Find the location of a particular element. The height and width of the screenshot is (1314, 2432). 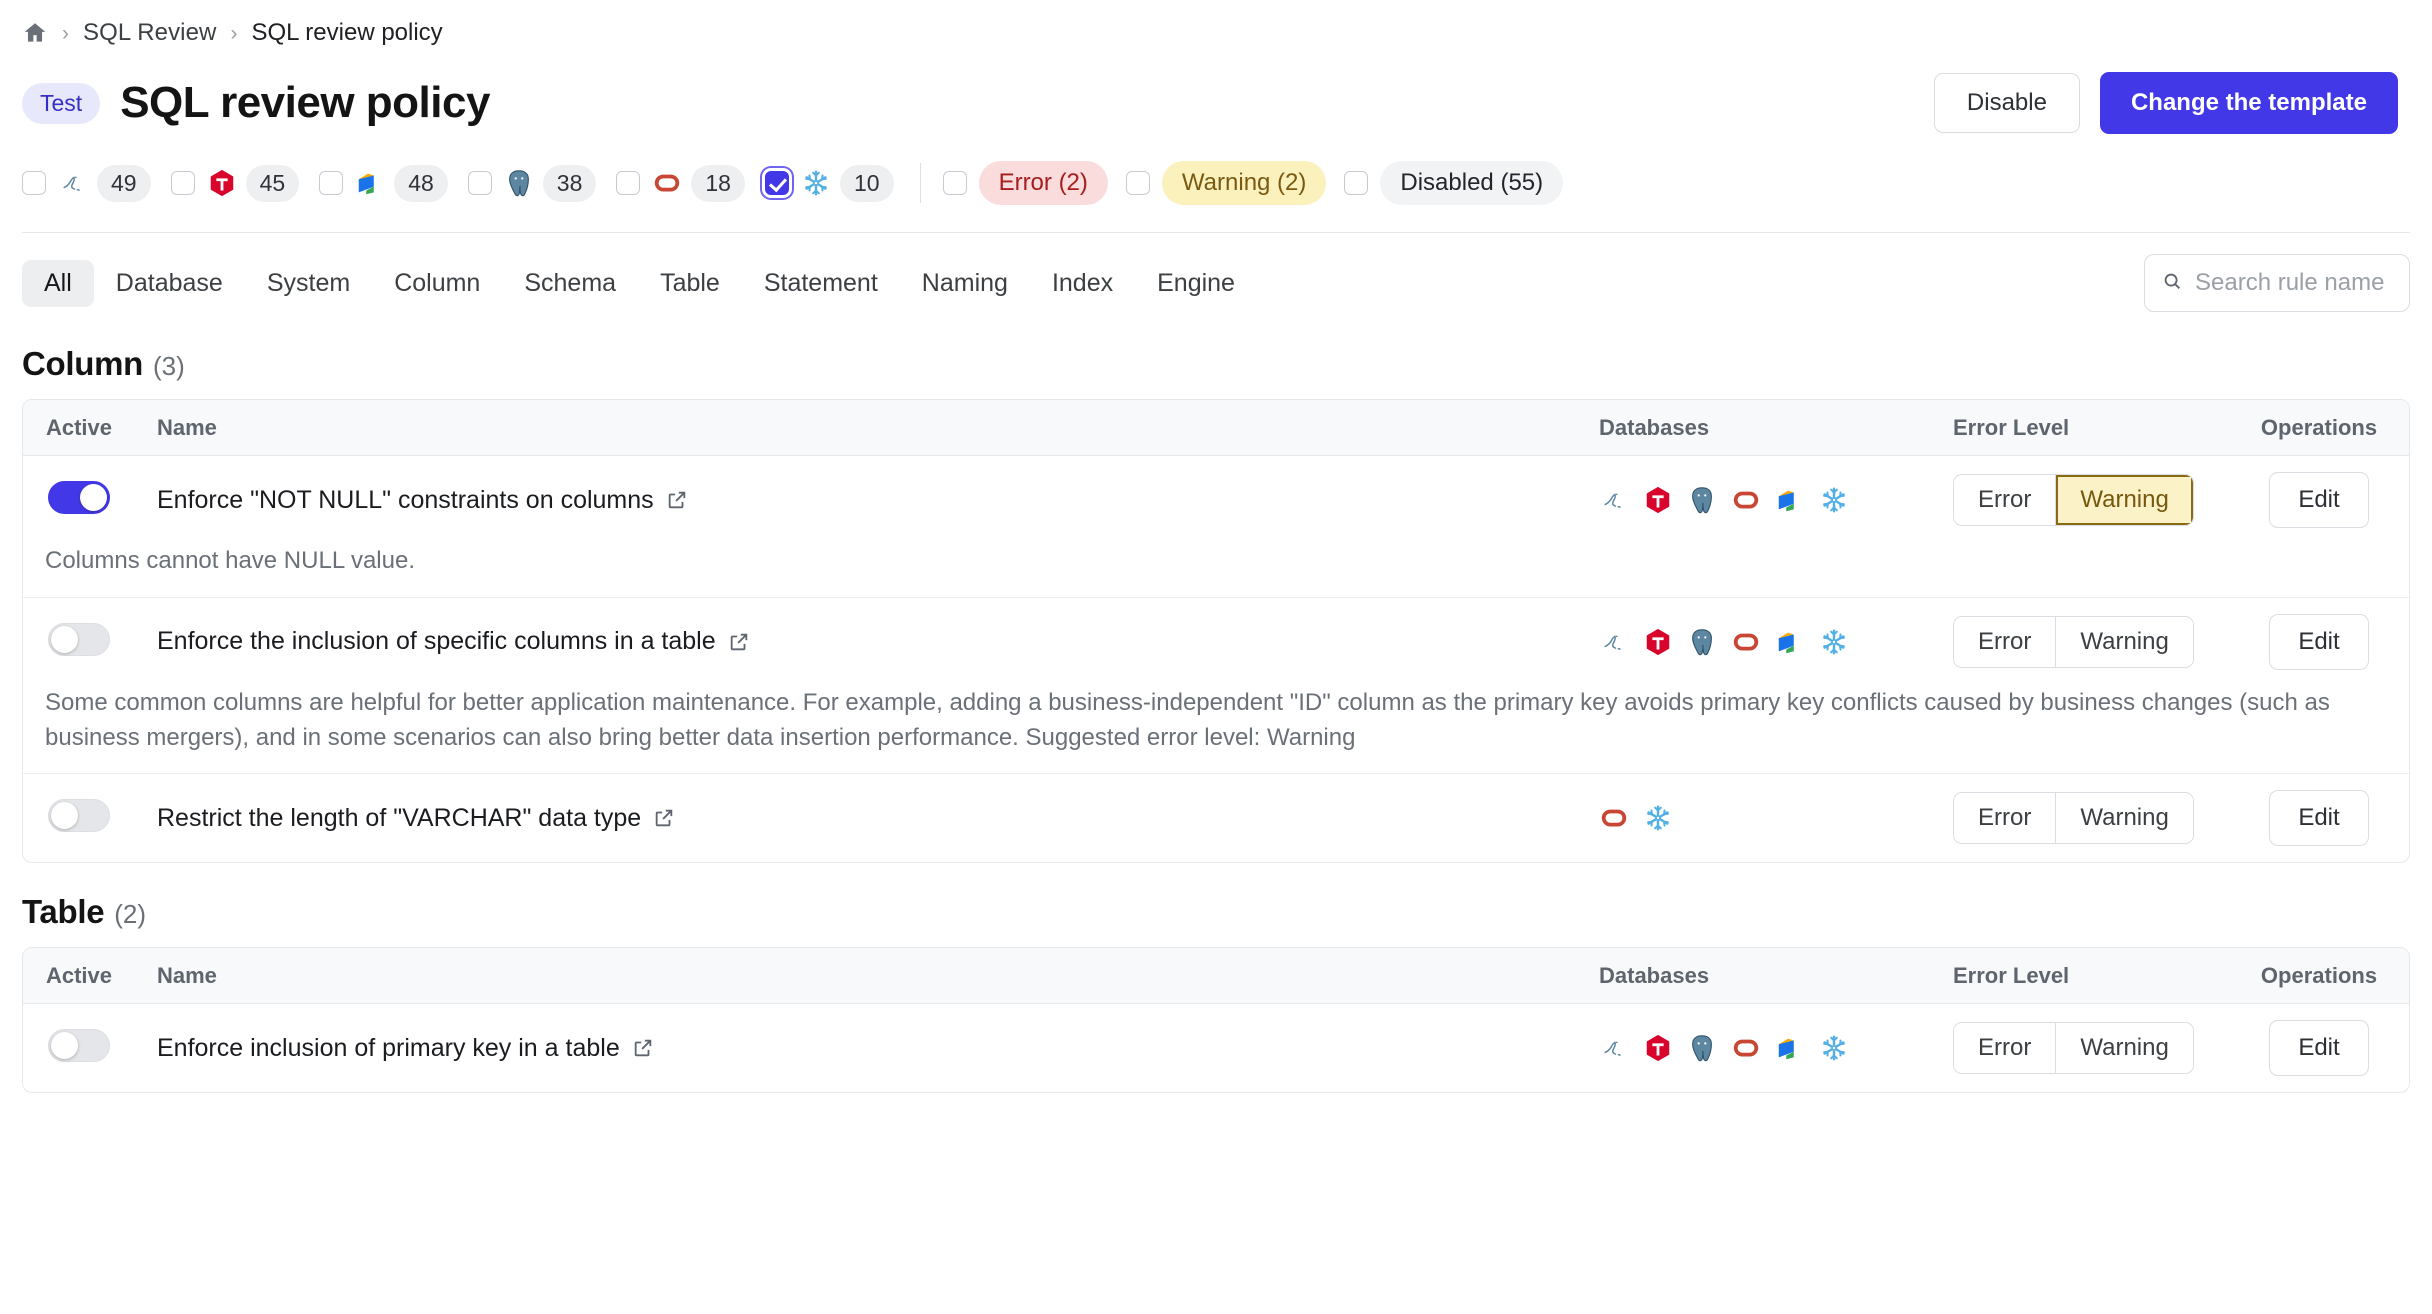

db-filter-checkbox-tidb is located at coordinates (182, 183).